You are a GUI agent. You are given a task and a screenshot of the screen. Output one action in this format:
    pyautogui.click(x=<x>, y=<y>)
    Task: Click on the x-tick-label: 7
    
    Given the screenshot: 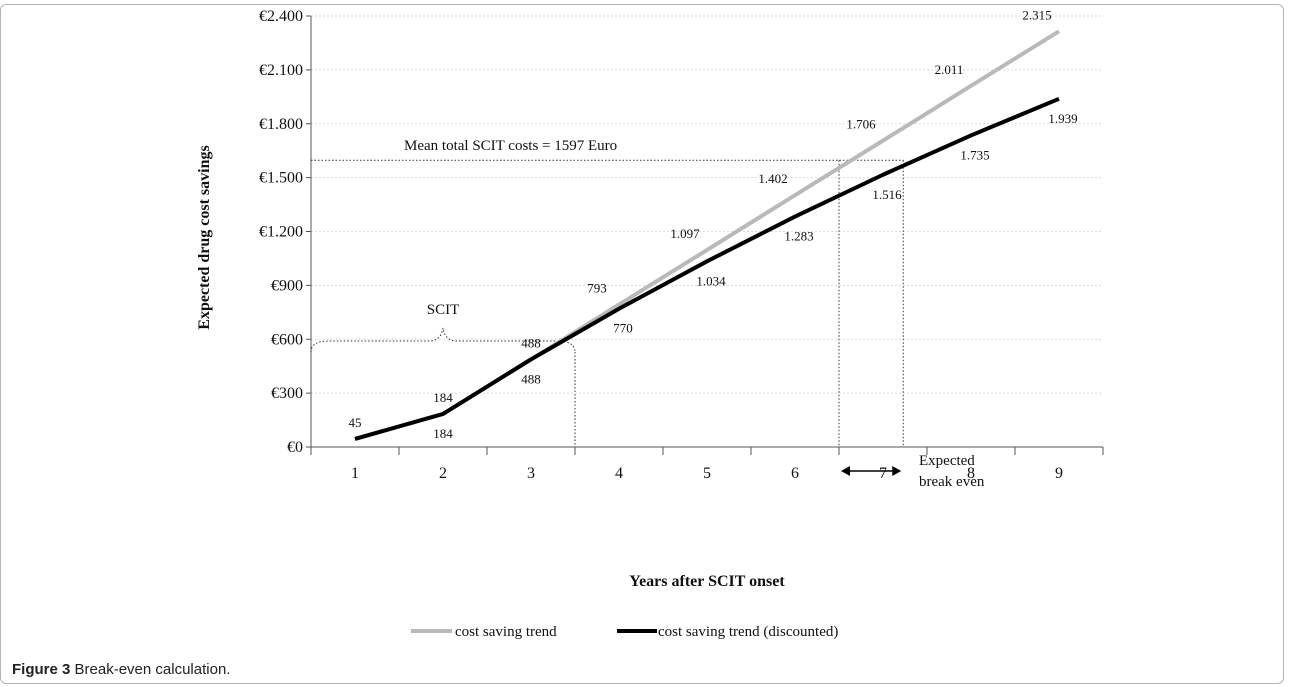 What is the action you would take?
    pyautogui.click(x=883, y=473)
    